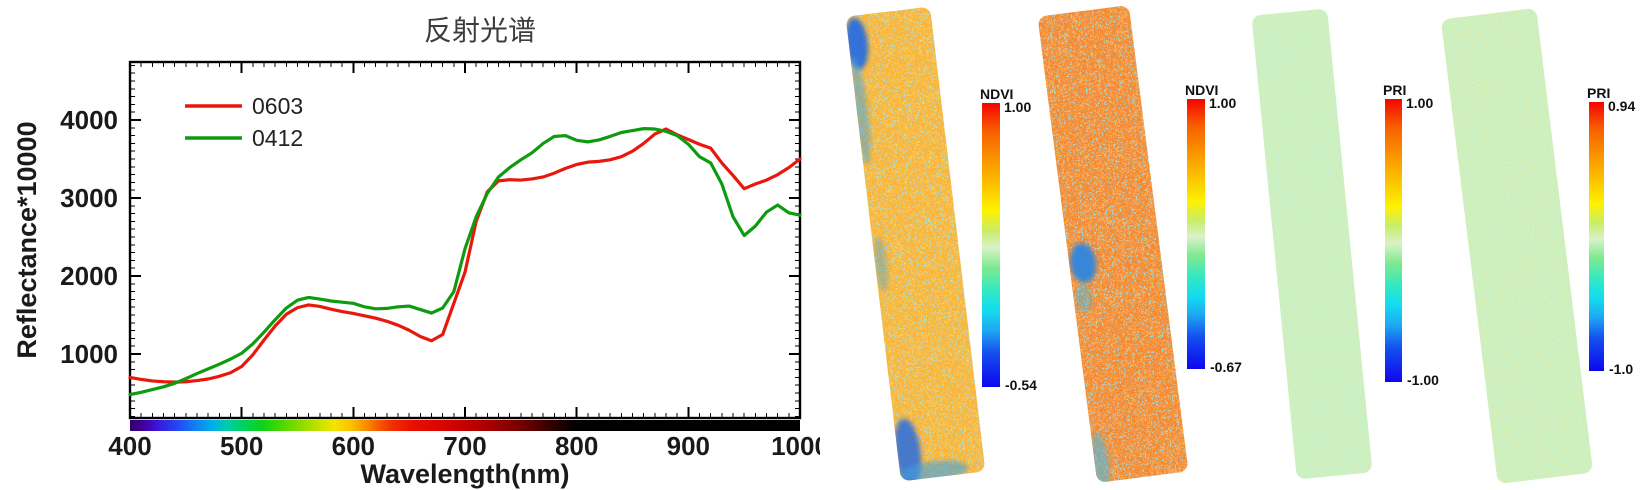 The height and width of the screenshot is (490, 1643). I want to click on legend-label-0412: 0412, so click(277, 138).